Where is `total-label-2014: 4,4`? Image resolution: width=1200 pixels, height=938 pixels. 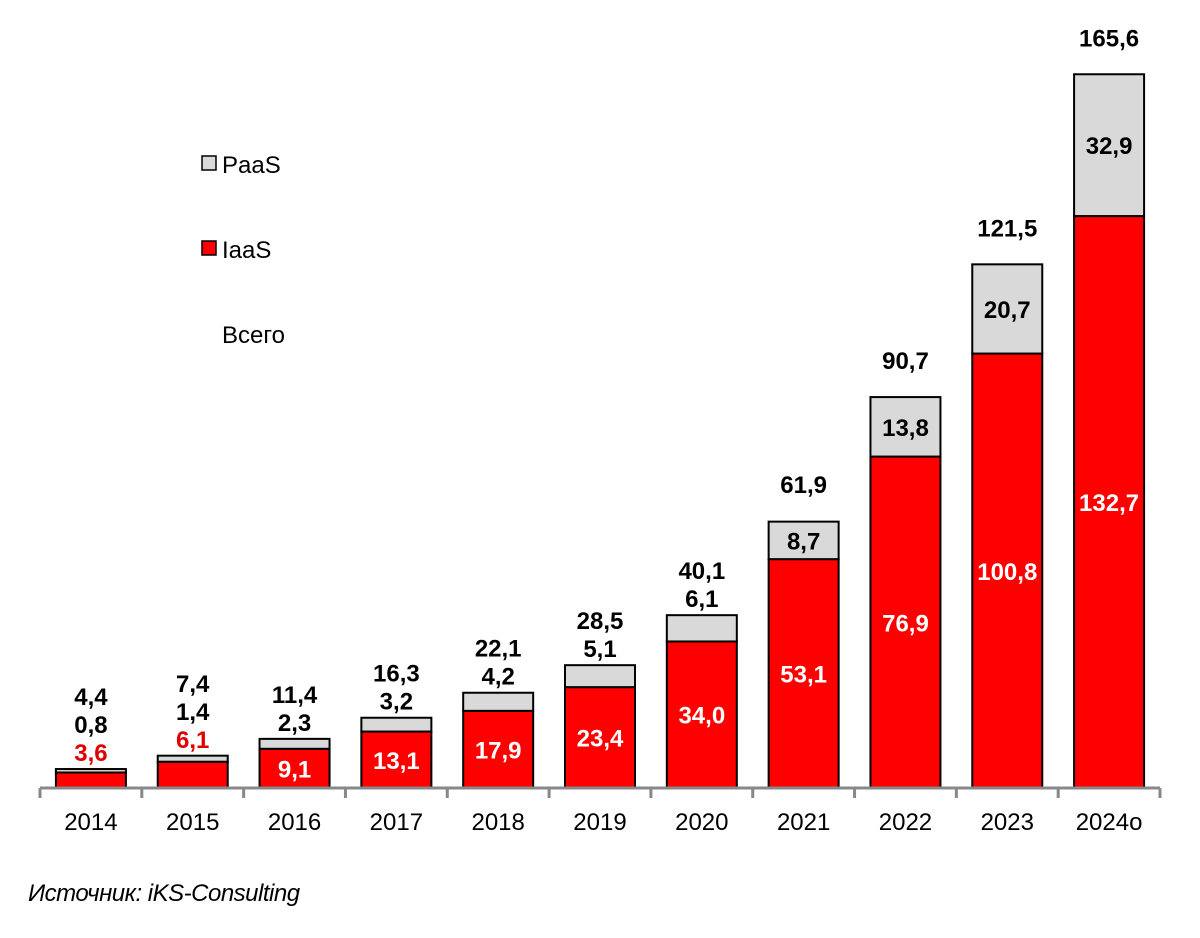
total-label-2014: 4,4 is located at coordinates (91, 697).